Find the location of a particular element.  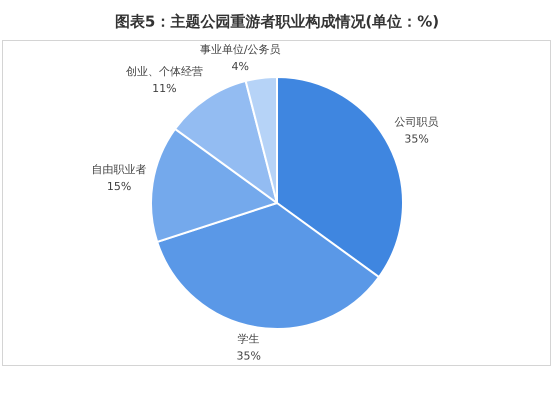

slice-label: 学生 is located at coordinates (249, 339).